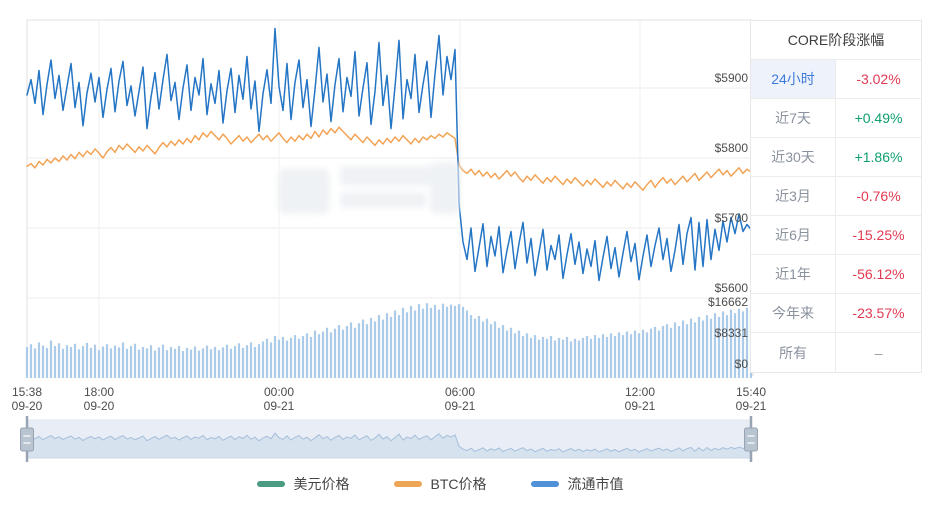  I want to click on period-label: 所有, so click(793, 352).